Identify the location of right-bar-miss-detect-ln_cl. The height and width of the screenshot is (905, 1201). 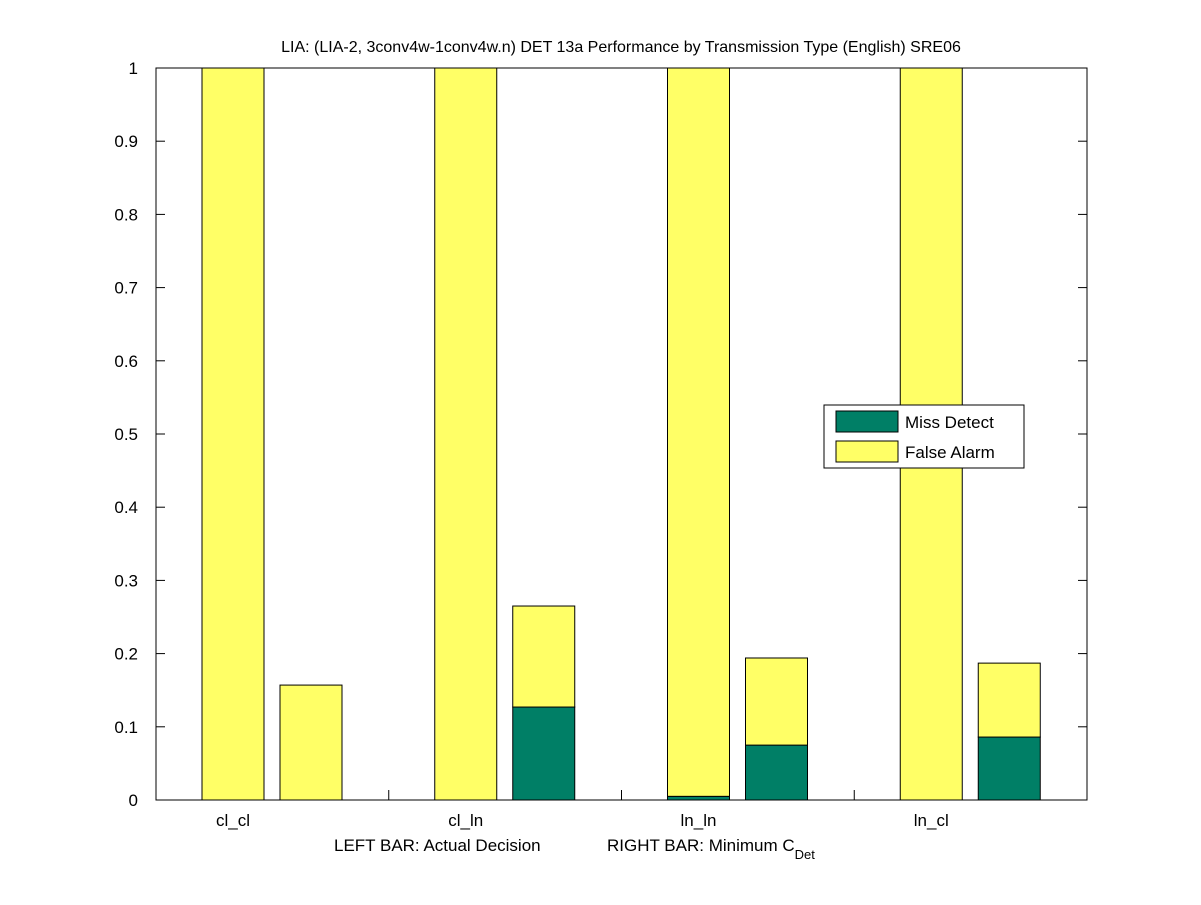
(1009, 768).